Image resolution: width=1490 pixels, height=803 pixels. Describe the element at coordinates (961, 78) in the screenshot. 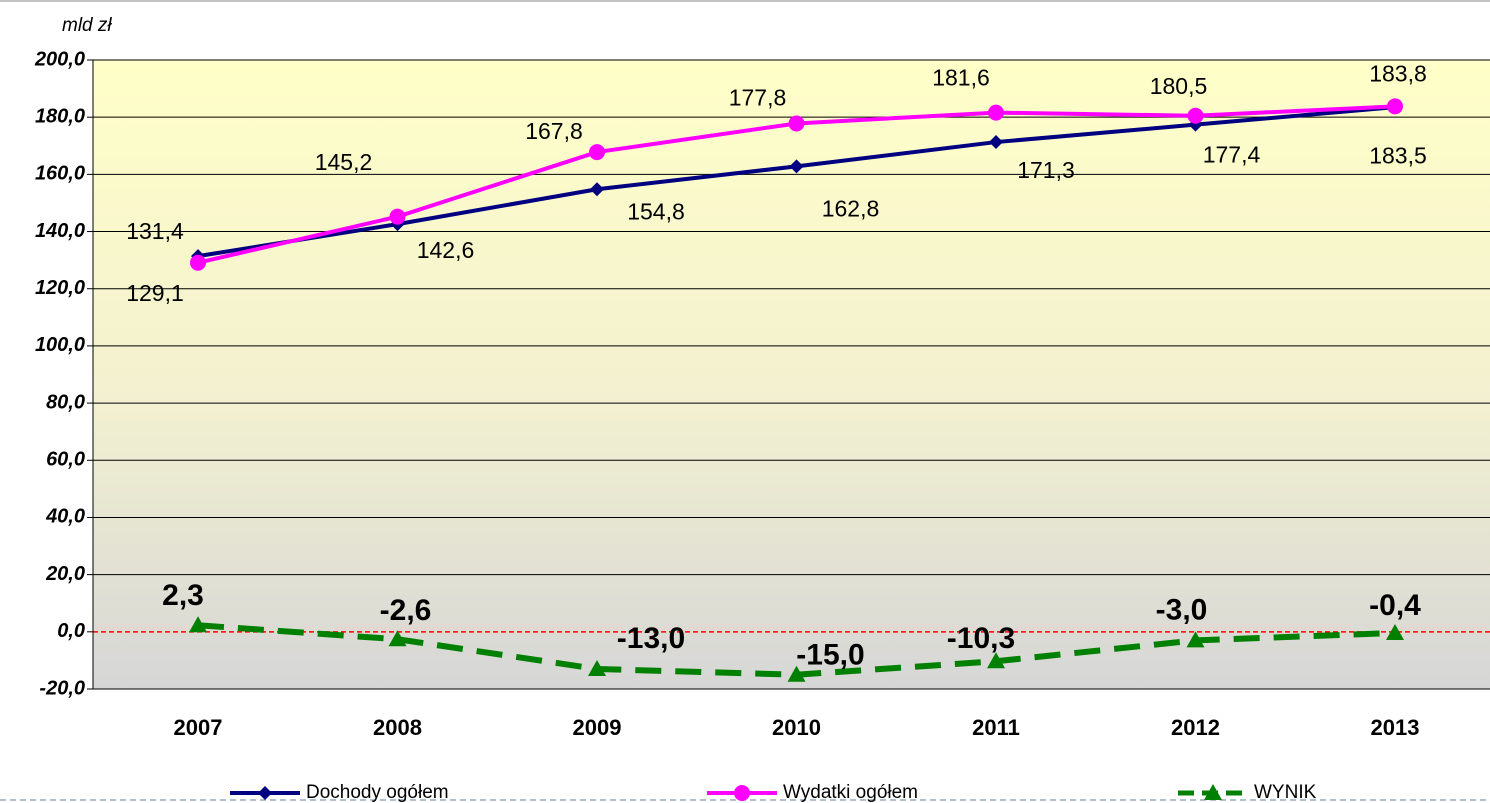

I see `data-label: 181,6` at that location.